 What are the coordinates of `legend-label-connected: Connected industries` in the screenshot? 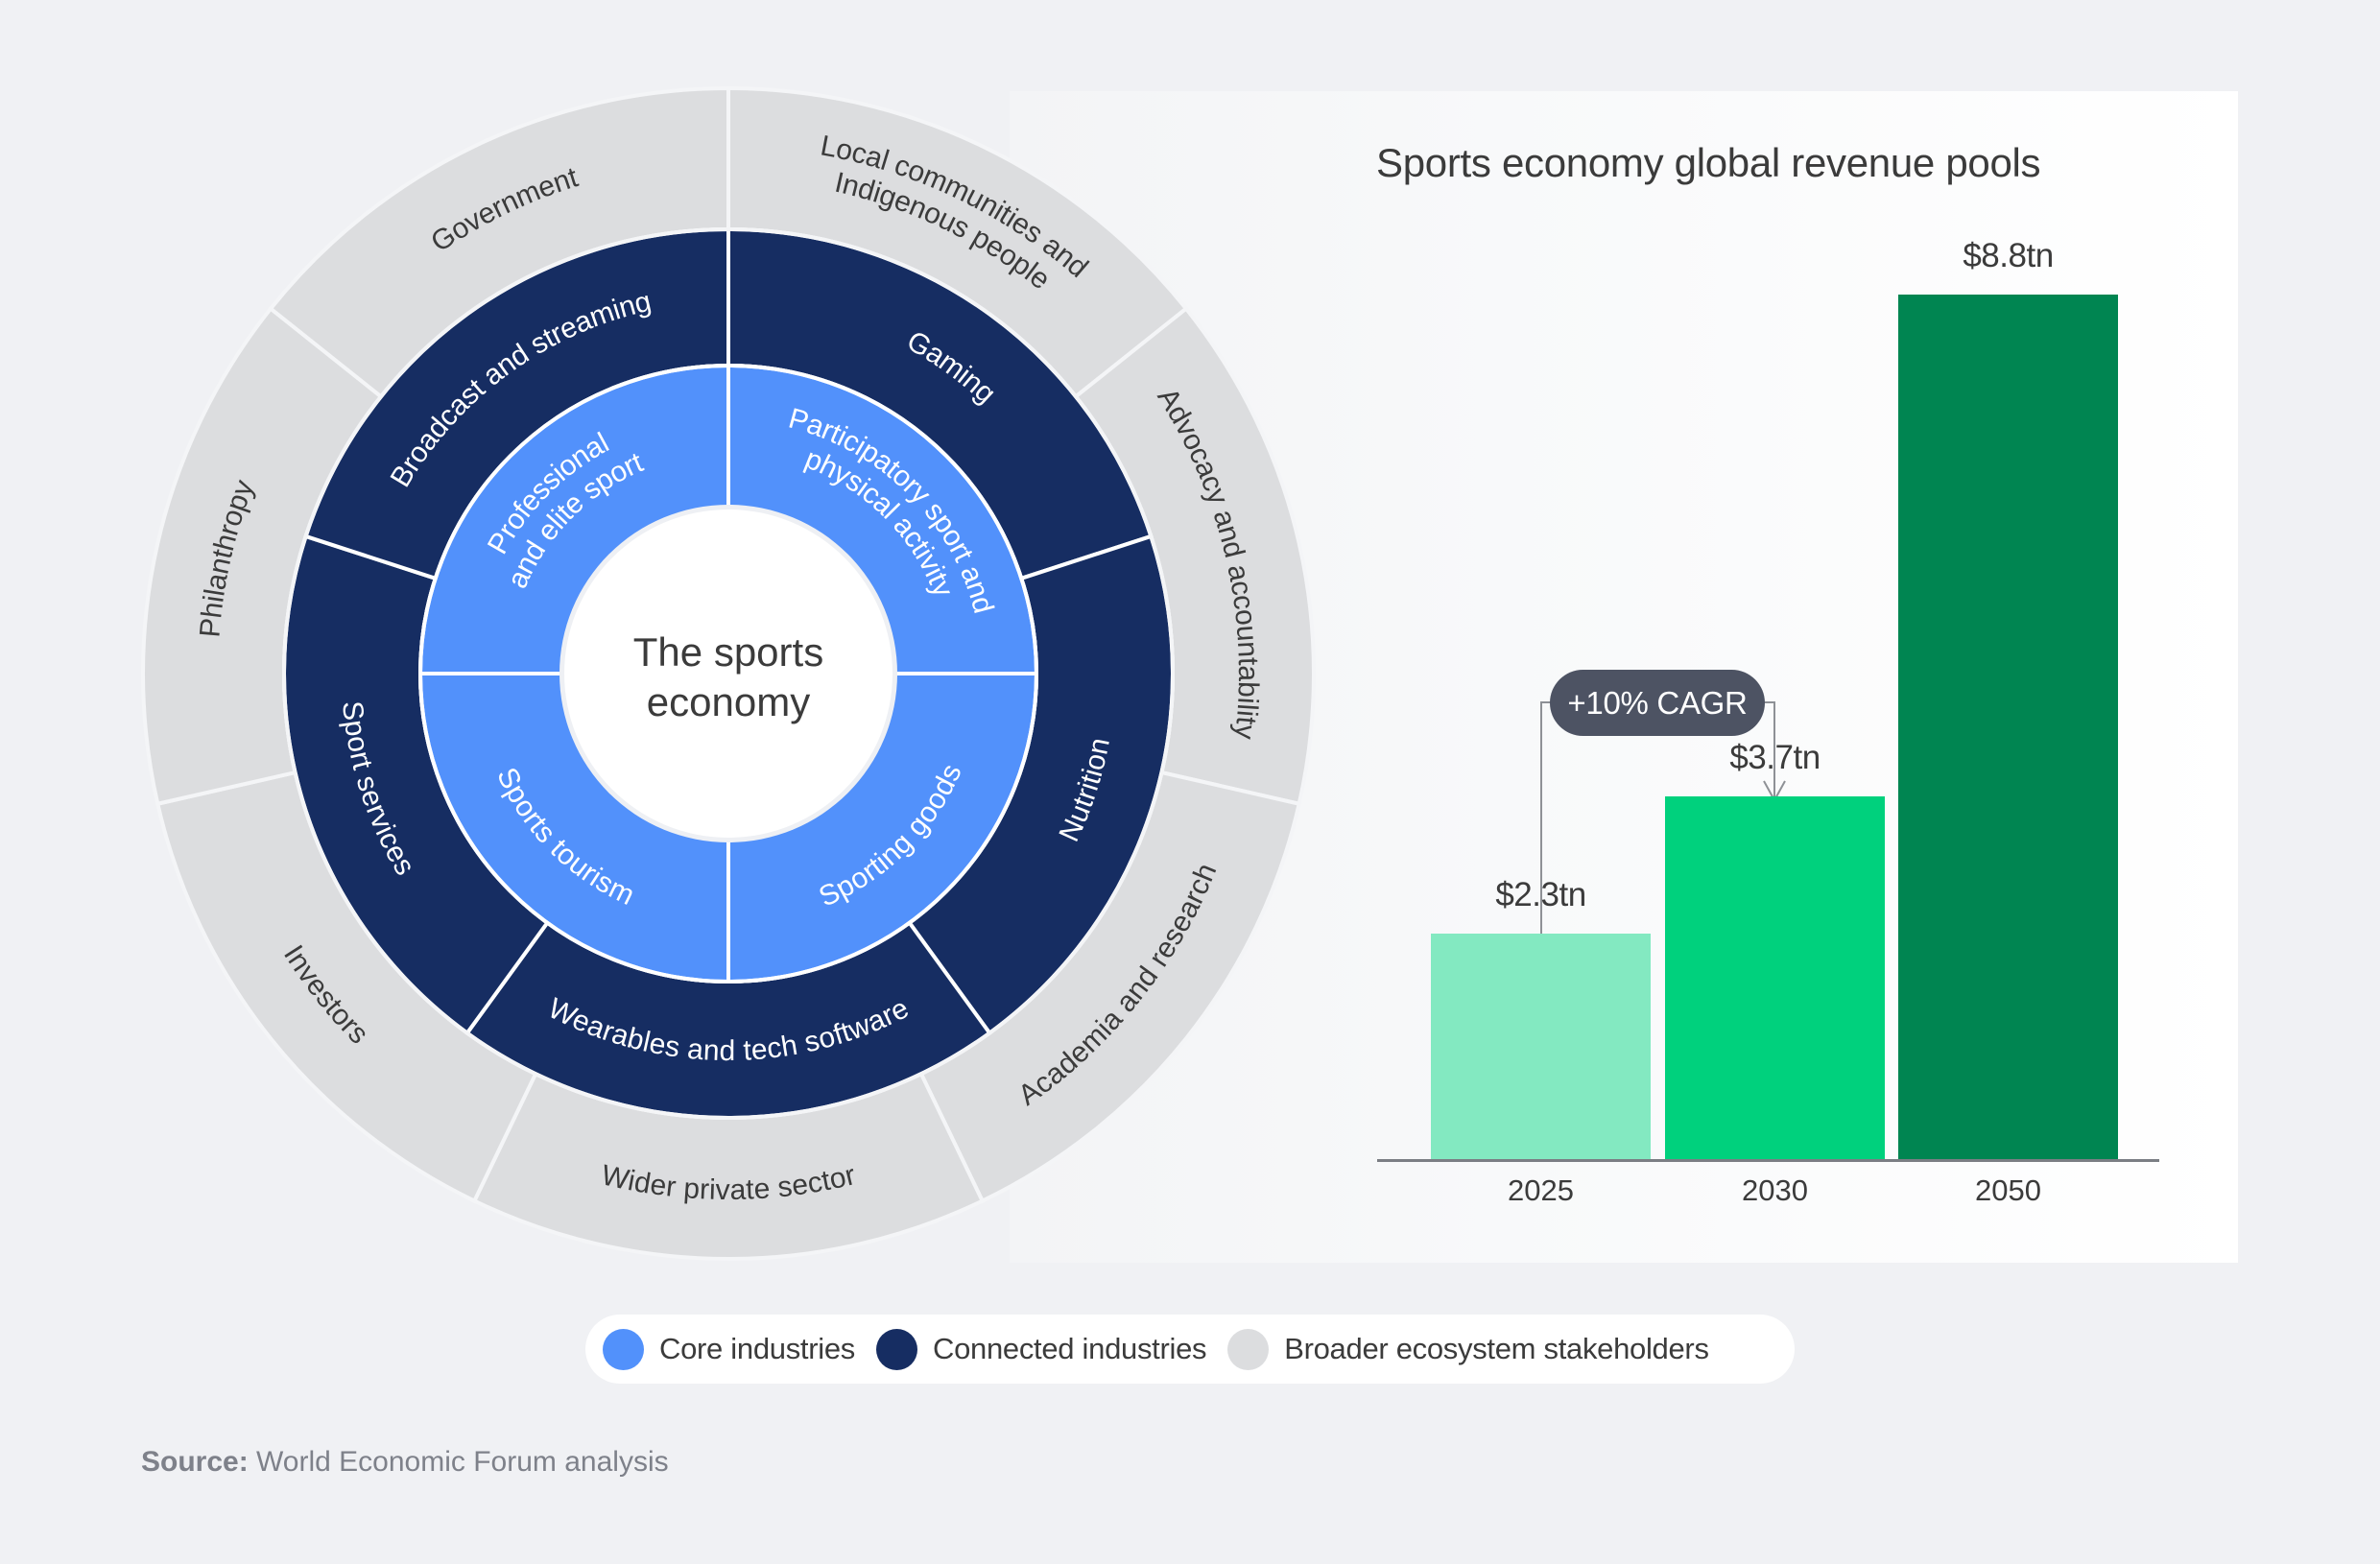 It's located at (1070, 1348).